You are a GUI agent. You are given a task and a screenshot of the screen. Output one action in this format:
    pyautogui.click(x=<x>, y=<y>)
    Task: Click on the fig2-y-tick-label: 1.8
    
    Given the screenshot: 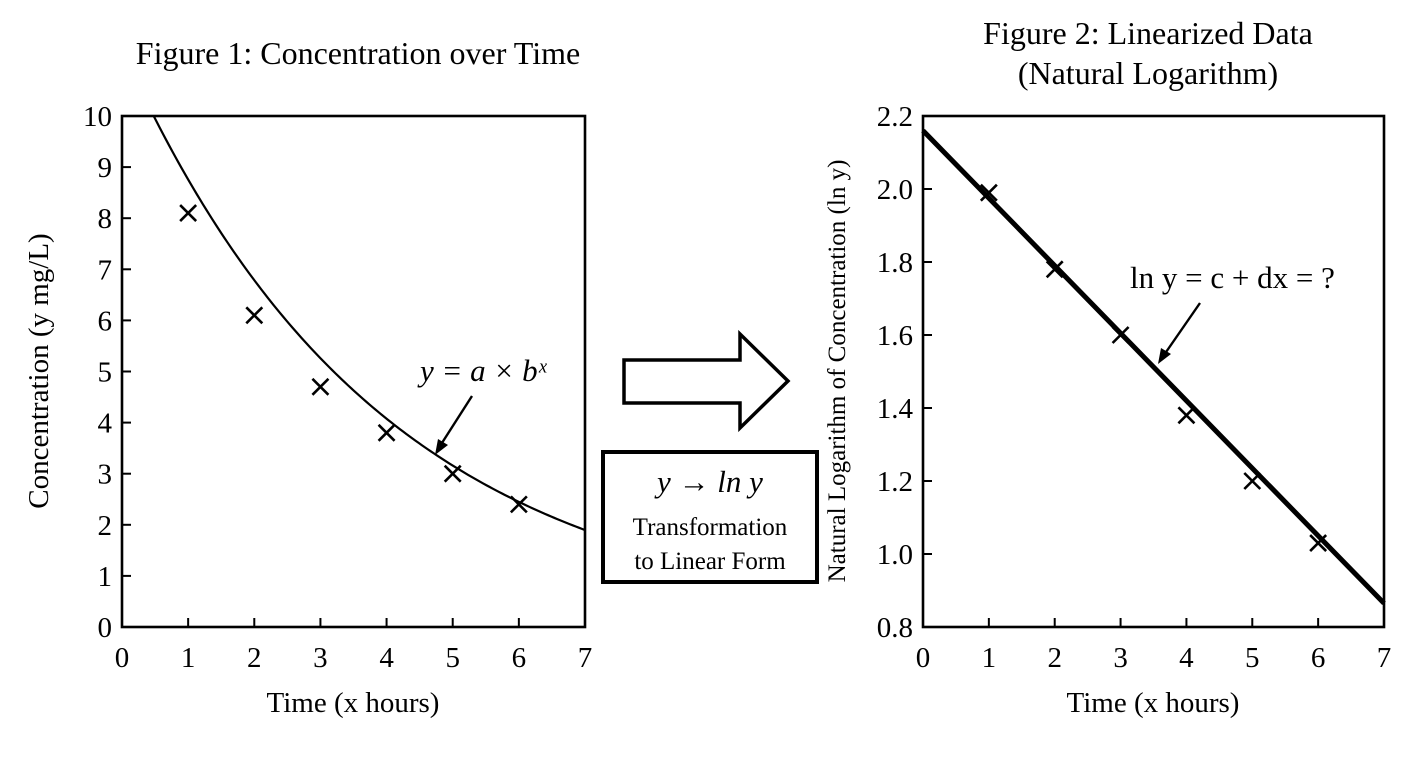 What is the action you would take?
    pyautogui.click(x=895, y=263)
    